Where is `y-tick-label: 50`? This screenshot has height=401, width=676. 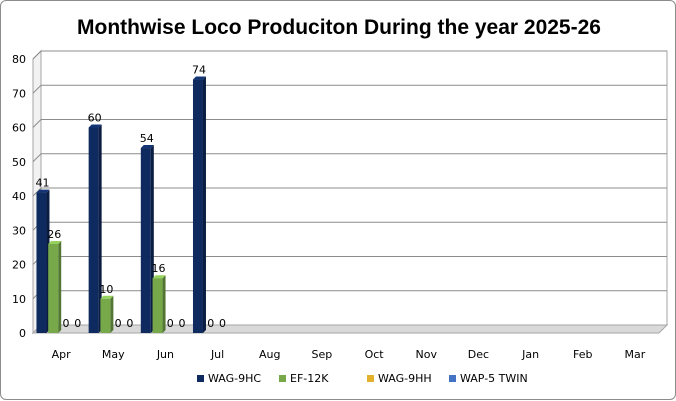 y-tick-label: 50 is located at coordinates (19, 162).